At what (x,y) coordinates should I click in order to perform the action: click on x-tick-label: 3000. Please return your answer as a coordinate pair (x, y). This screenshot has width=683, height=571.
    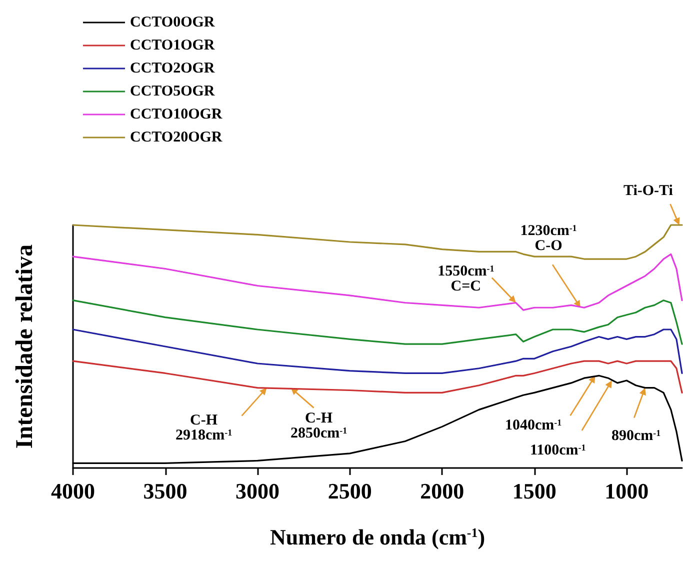
    Looking at the image, I should click on (258, 491).